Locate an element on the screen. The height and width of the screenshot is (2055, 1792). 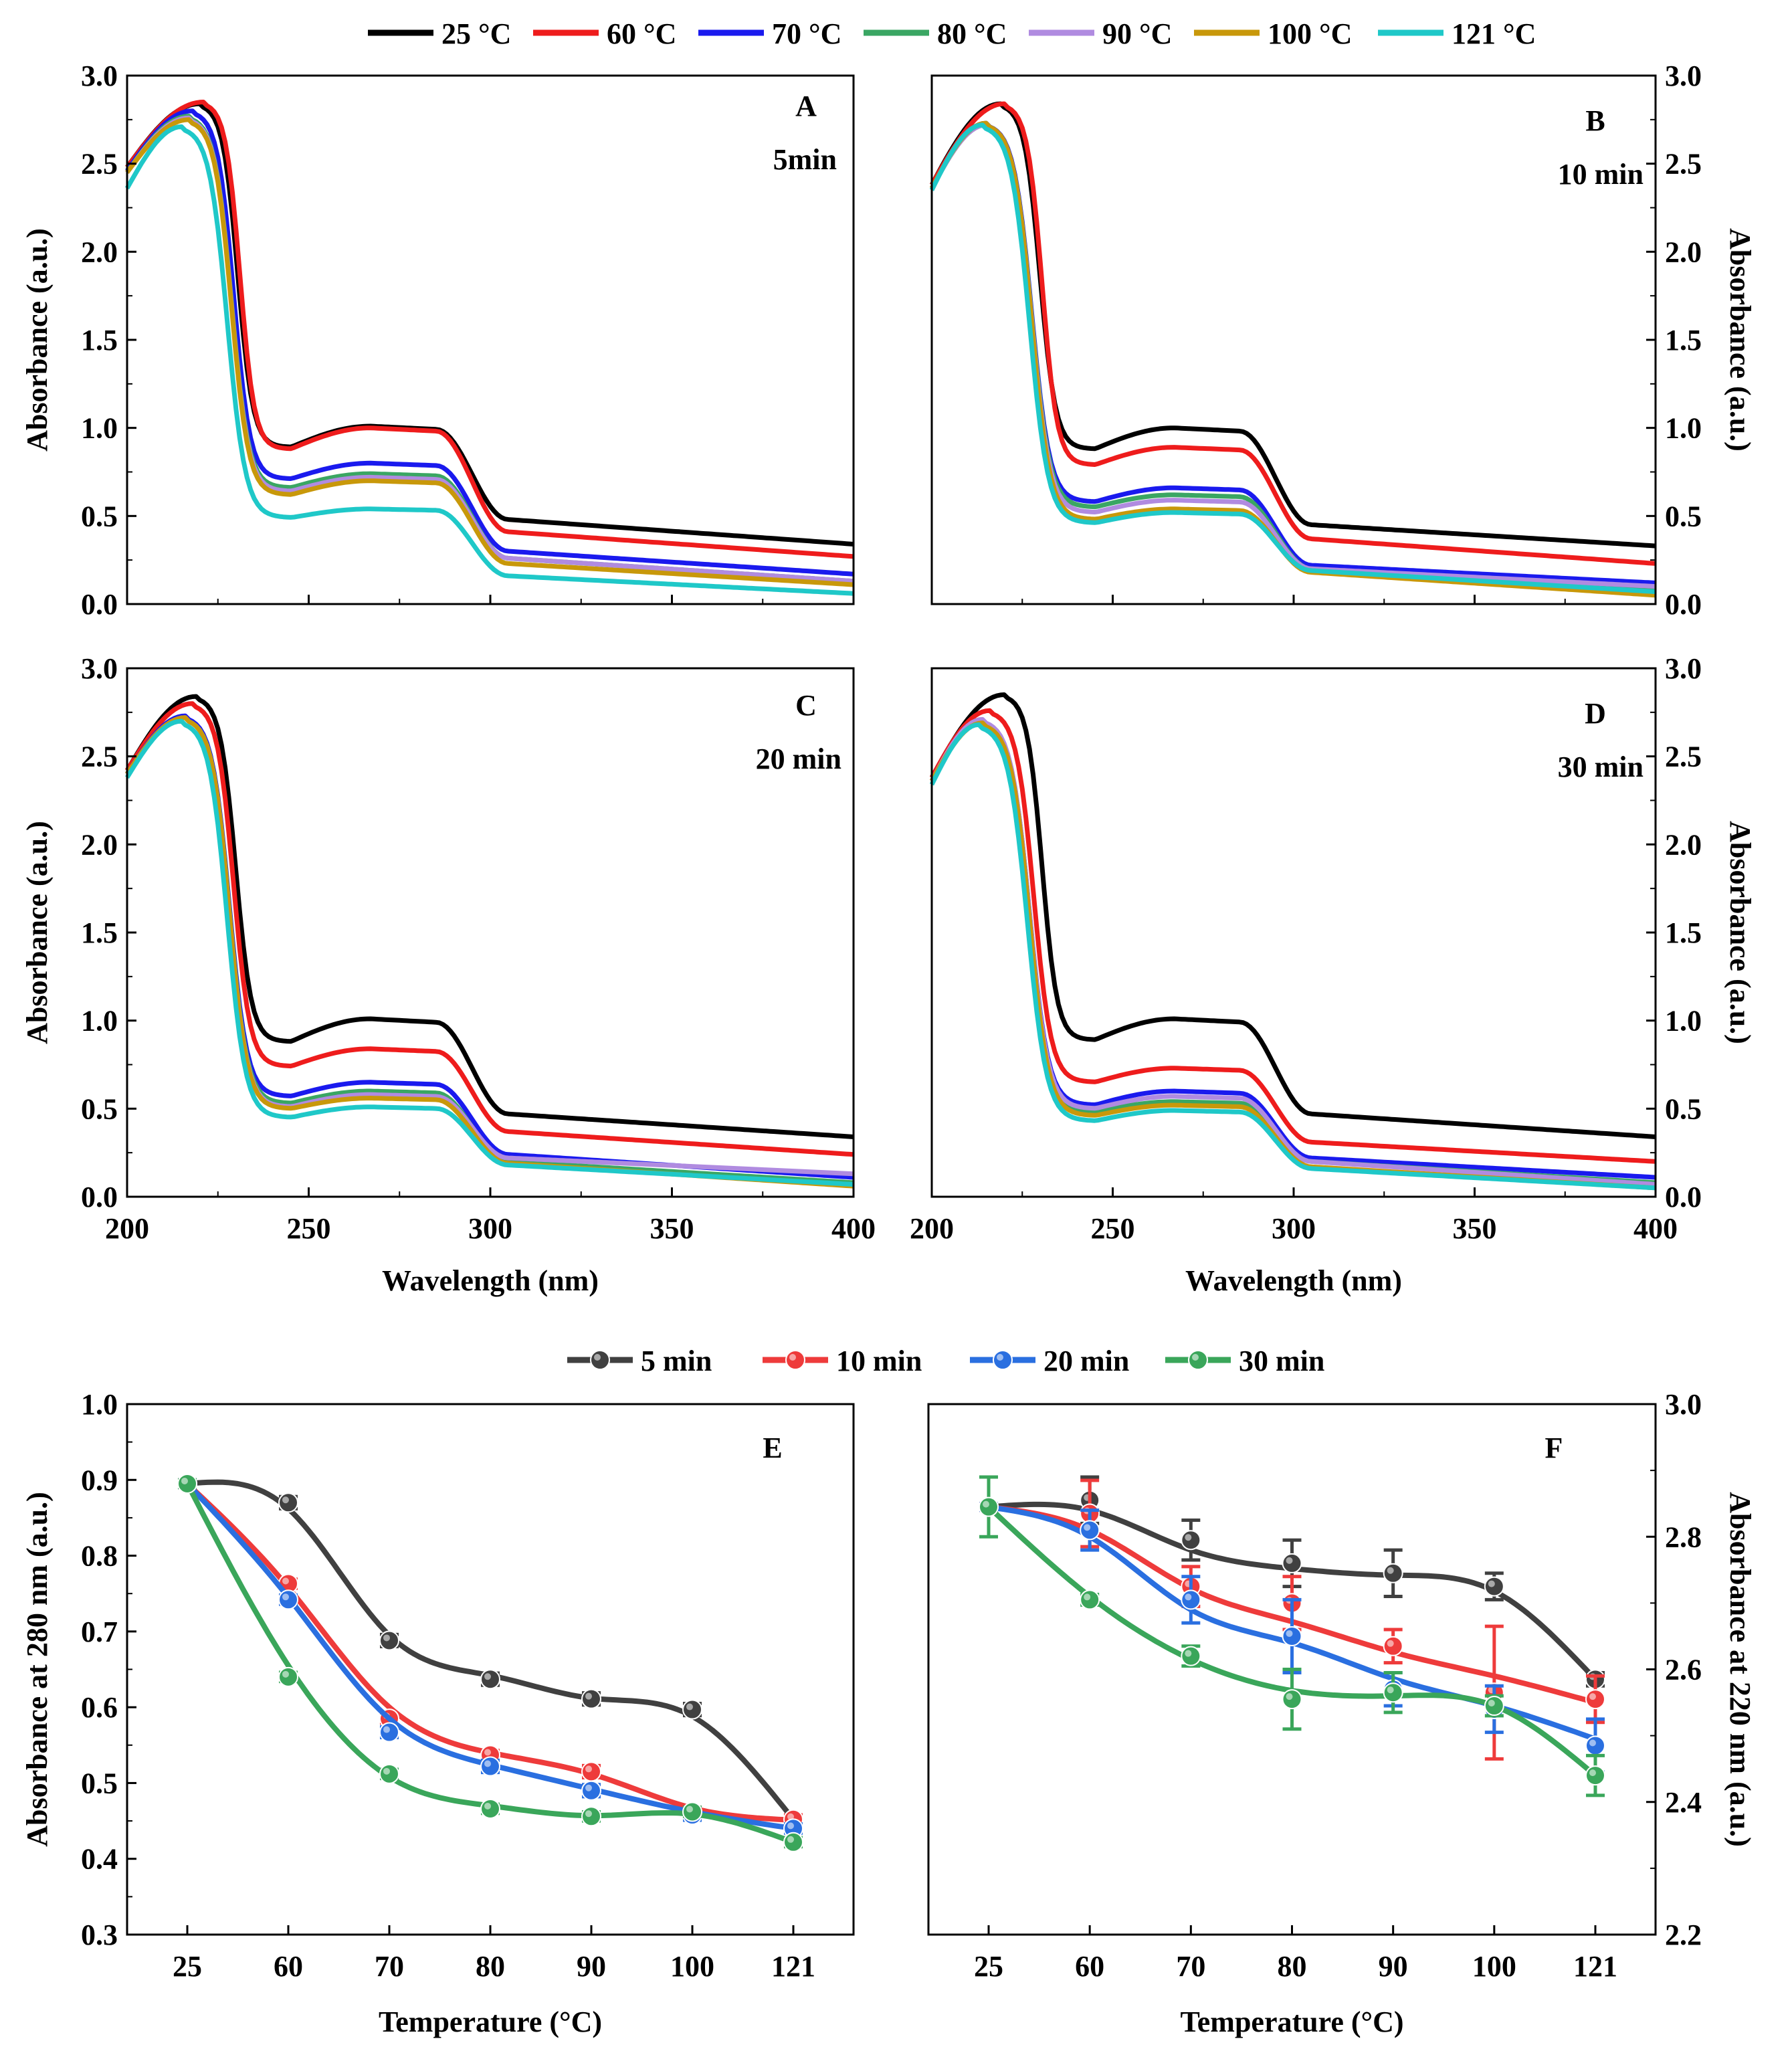
legend-time: 5 min 10 min 20 min 30 min is located at coordinates (945, 1361).